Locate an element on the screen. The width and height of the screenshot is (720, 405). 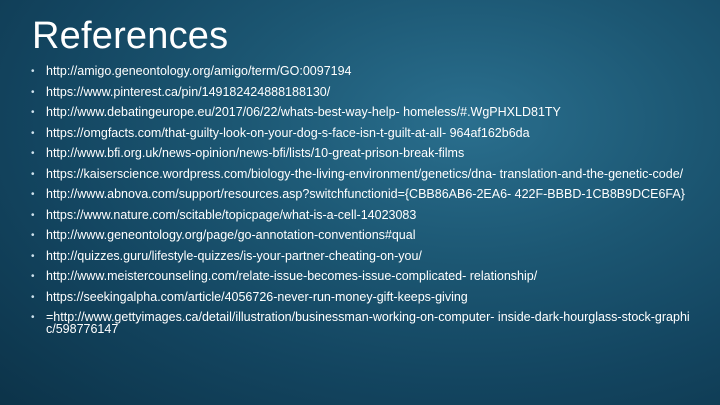
slide-title: References is located at coordinates (130, 36).